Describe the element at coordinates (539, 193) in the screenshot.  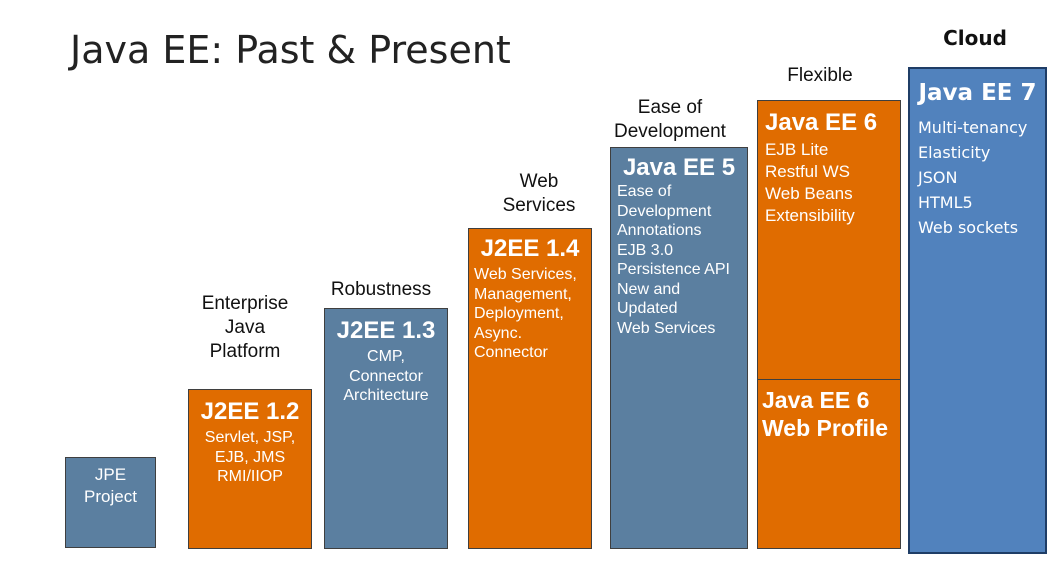
I see `caption-web-services: Web Services` at that location.